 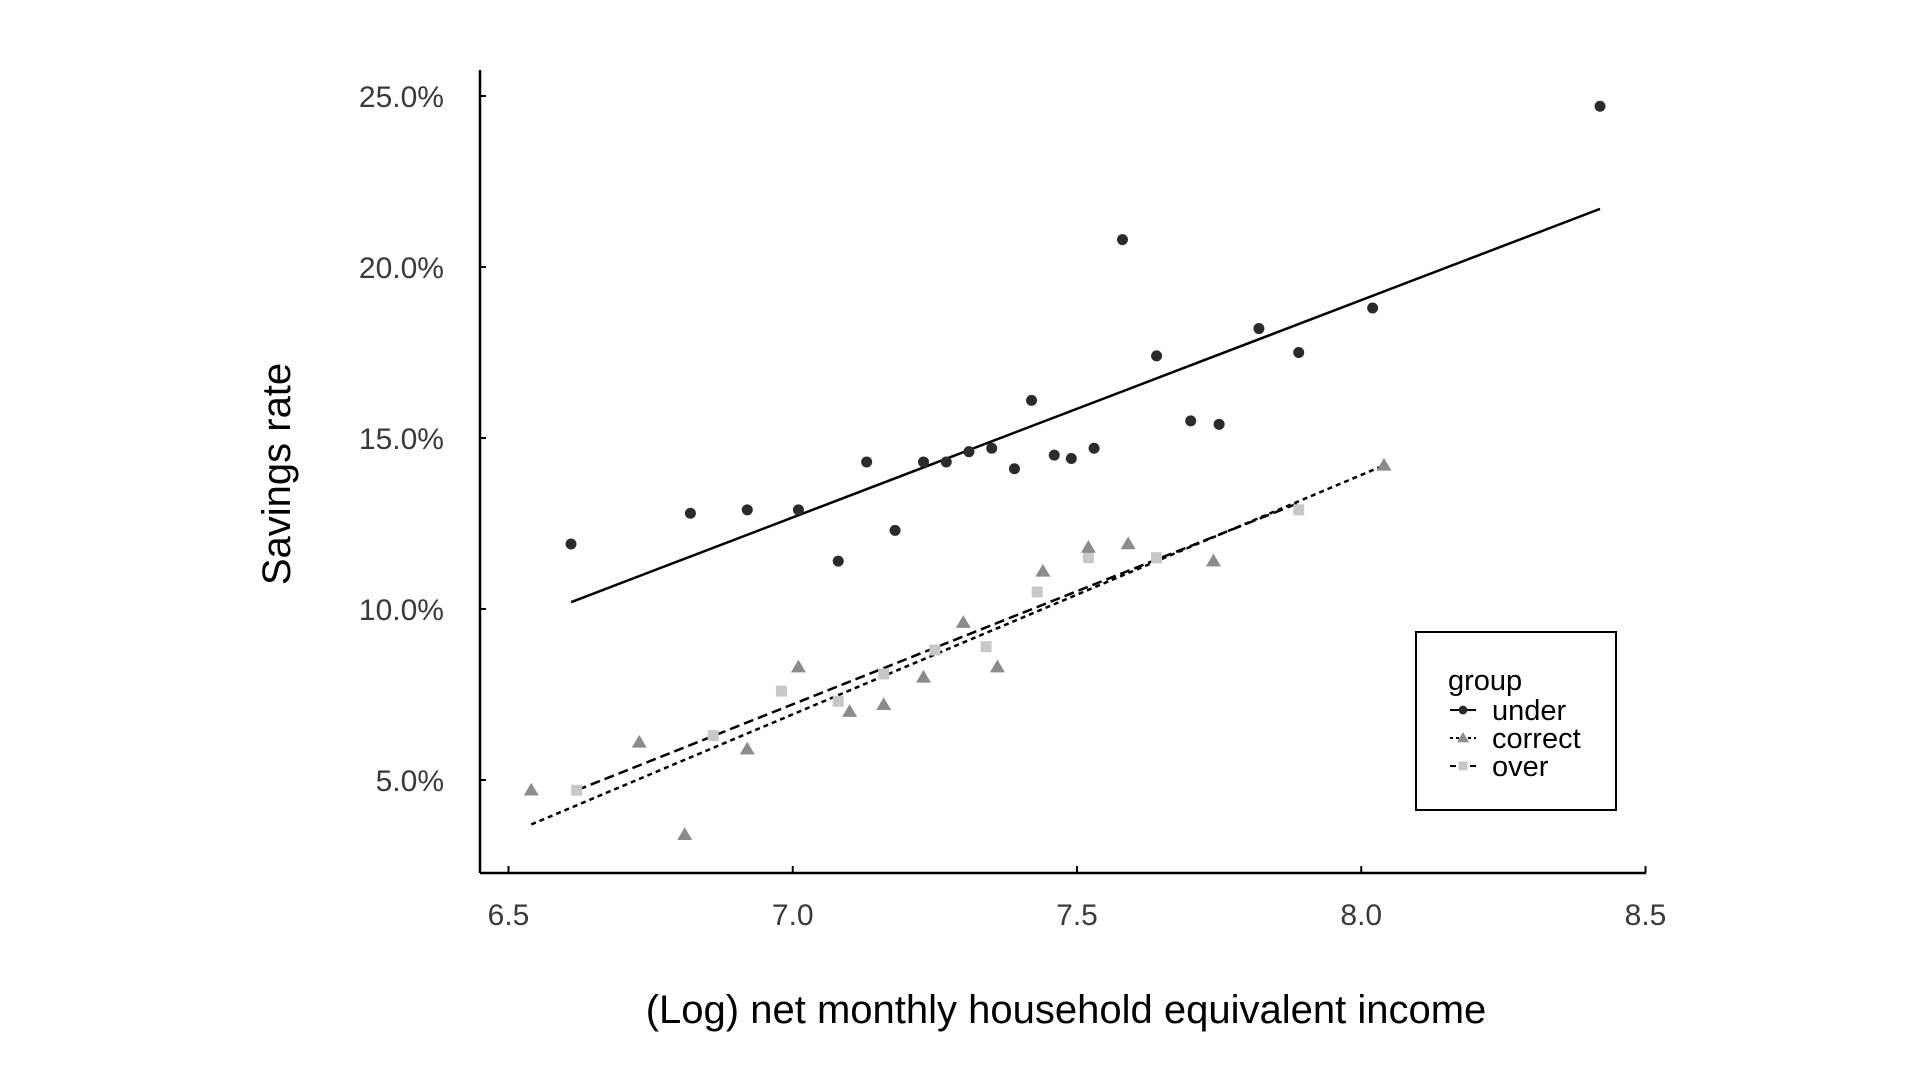 What do you see at coordinates (277, 474) in the screenshot?
I see `y-axis-title: Savings rate` at bounding box center [277, 474].